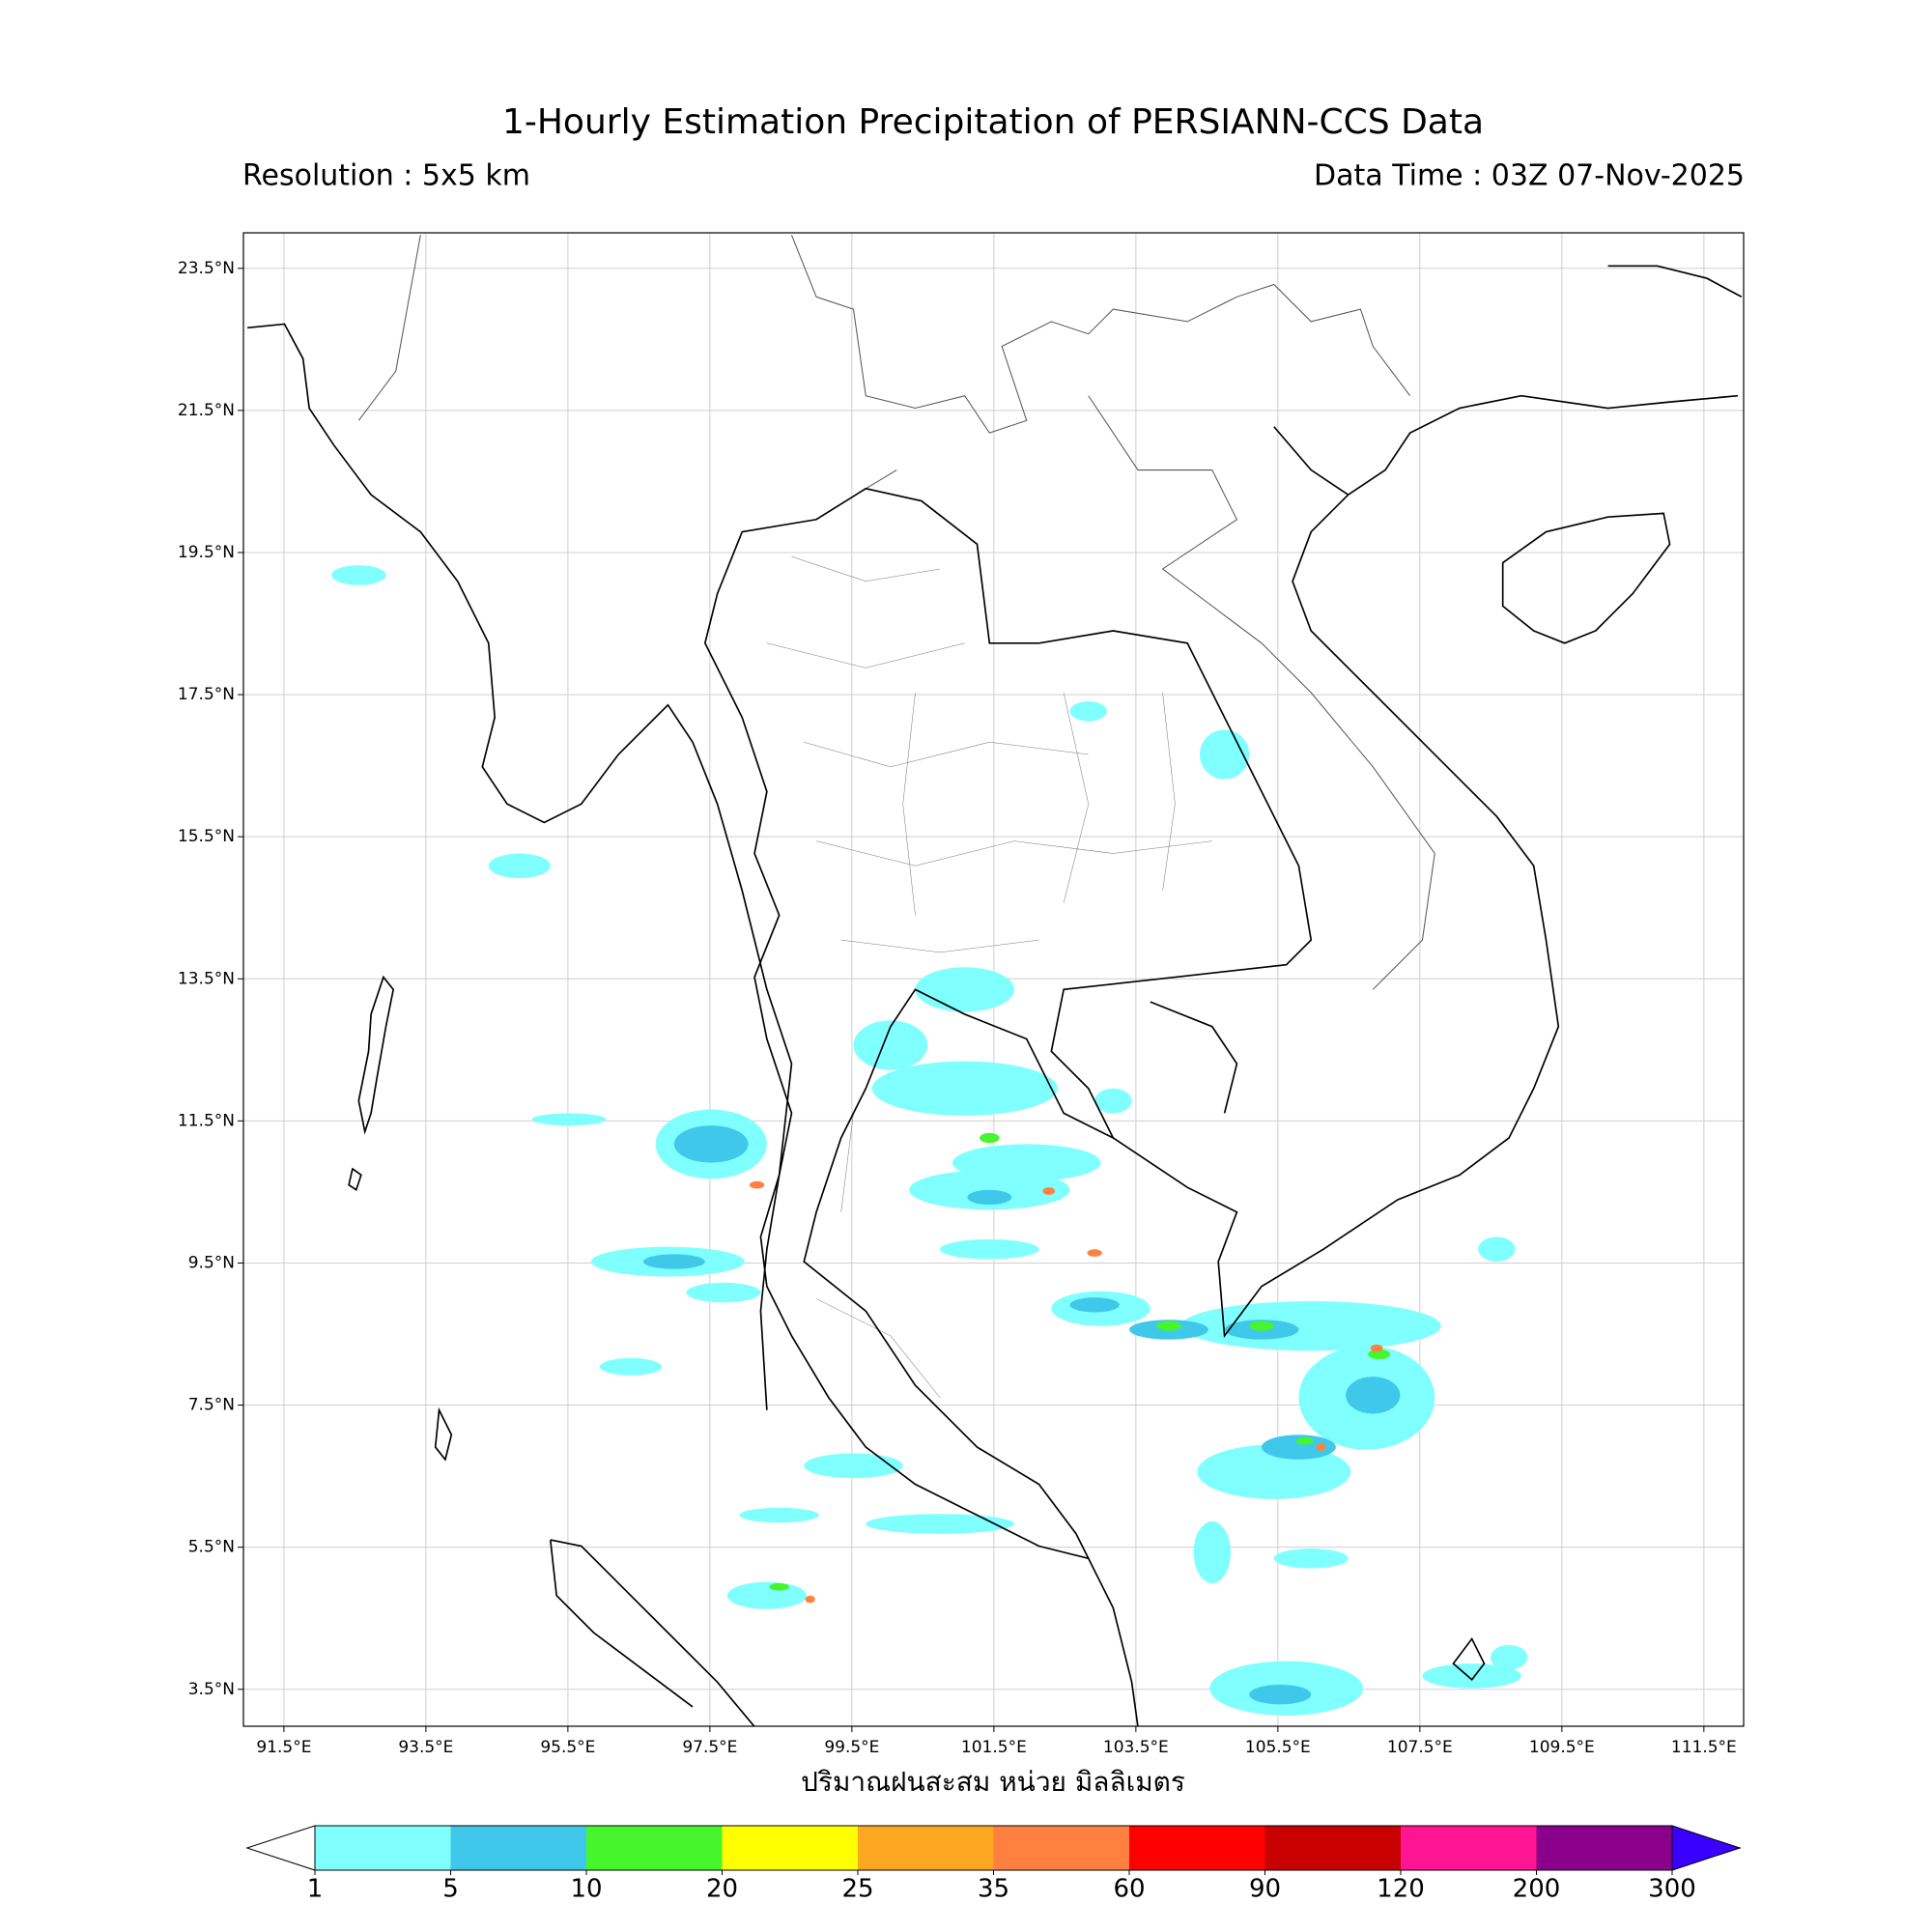 The width and height of the screenshot is (1932, 1932). Describe the element at coordinates (586, 1889) in the screenshot. I see `colorbar-label: 10` at that location.